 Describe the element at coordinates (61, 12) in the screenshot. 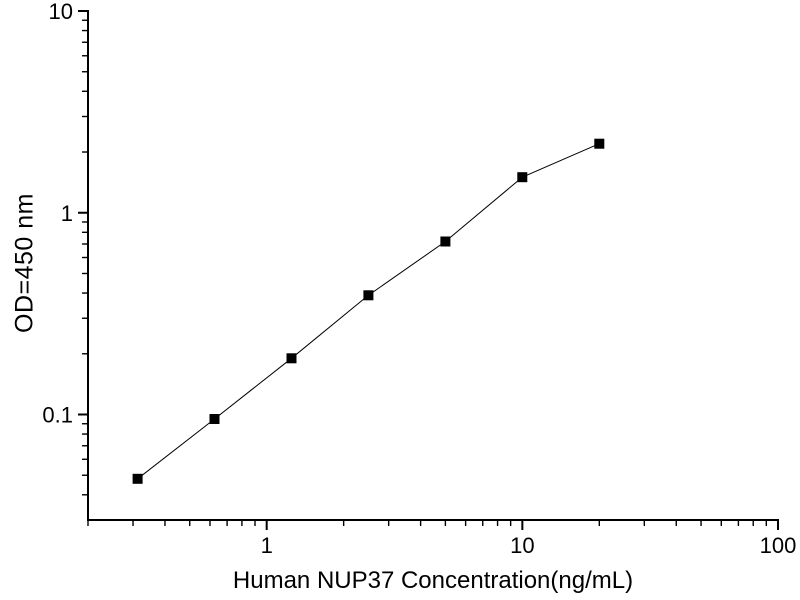

I see `y-tick-label: 10` at that location.